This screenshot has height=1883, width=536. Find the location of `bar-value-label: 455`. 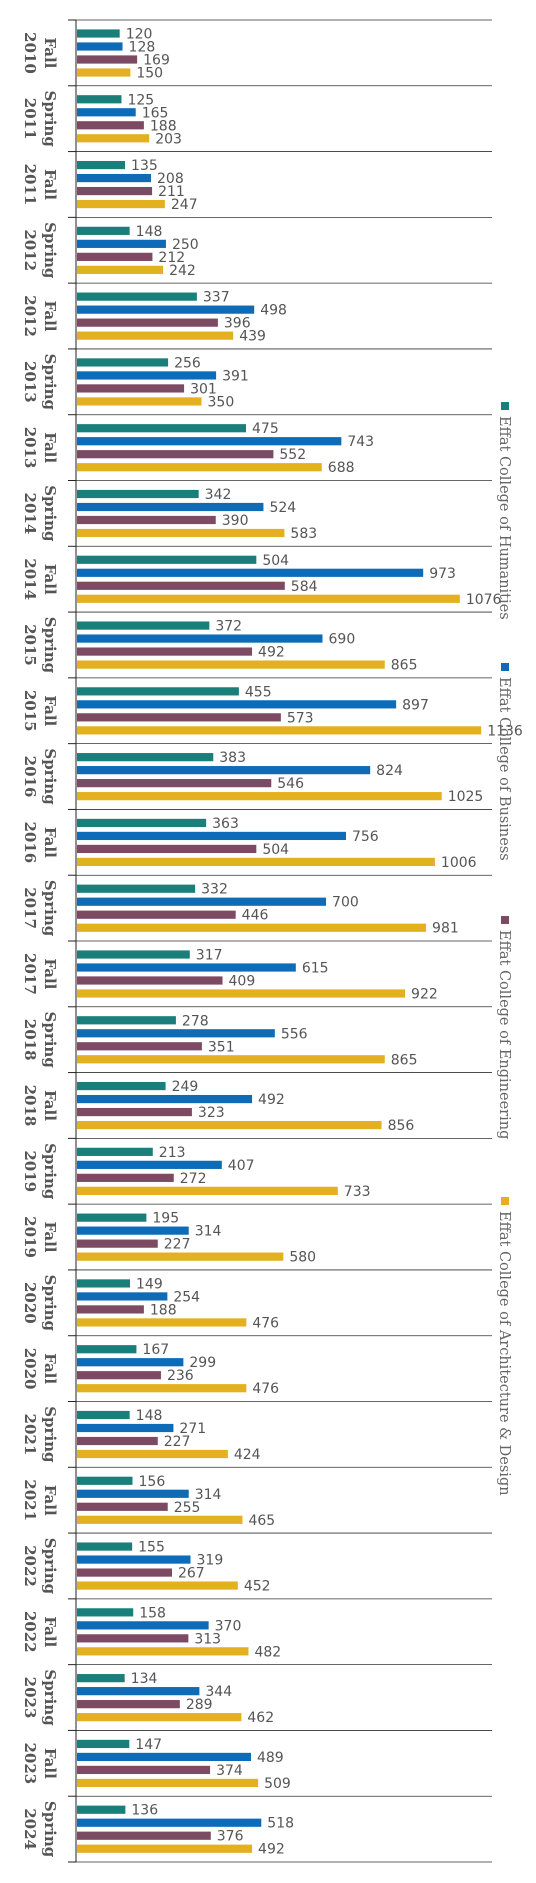

bar-value-label: 455 is located at coordinates (258, 692).